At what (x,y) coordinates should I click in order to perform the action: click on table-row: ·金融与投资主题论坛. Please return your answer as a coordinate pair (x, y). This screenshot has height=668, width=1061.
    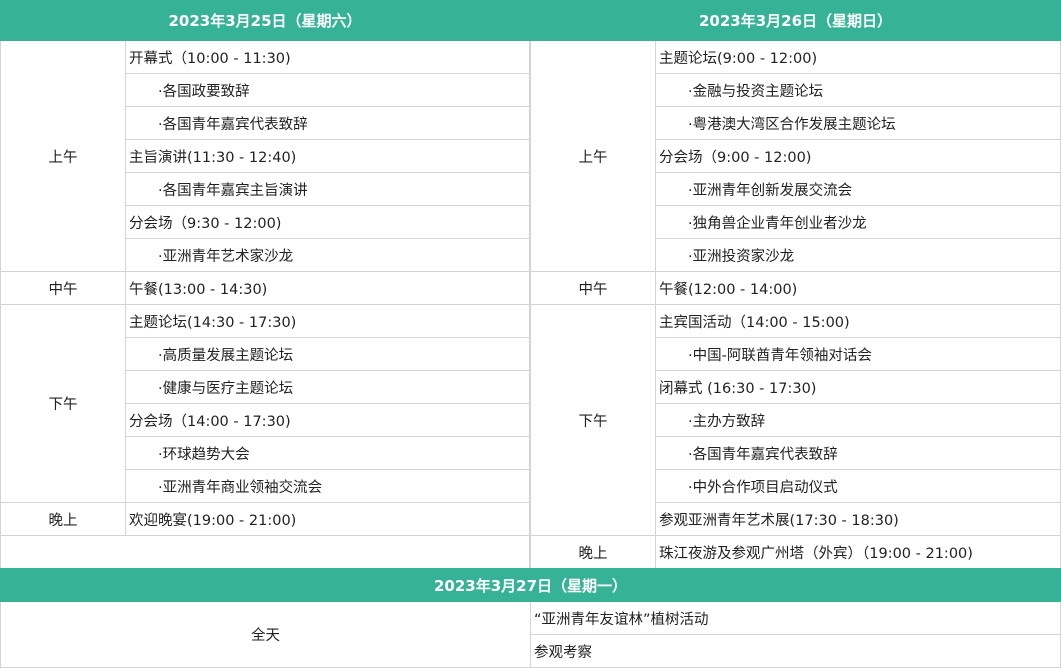
    Looking at the image, I should click on (796, 90).